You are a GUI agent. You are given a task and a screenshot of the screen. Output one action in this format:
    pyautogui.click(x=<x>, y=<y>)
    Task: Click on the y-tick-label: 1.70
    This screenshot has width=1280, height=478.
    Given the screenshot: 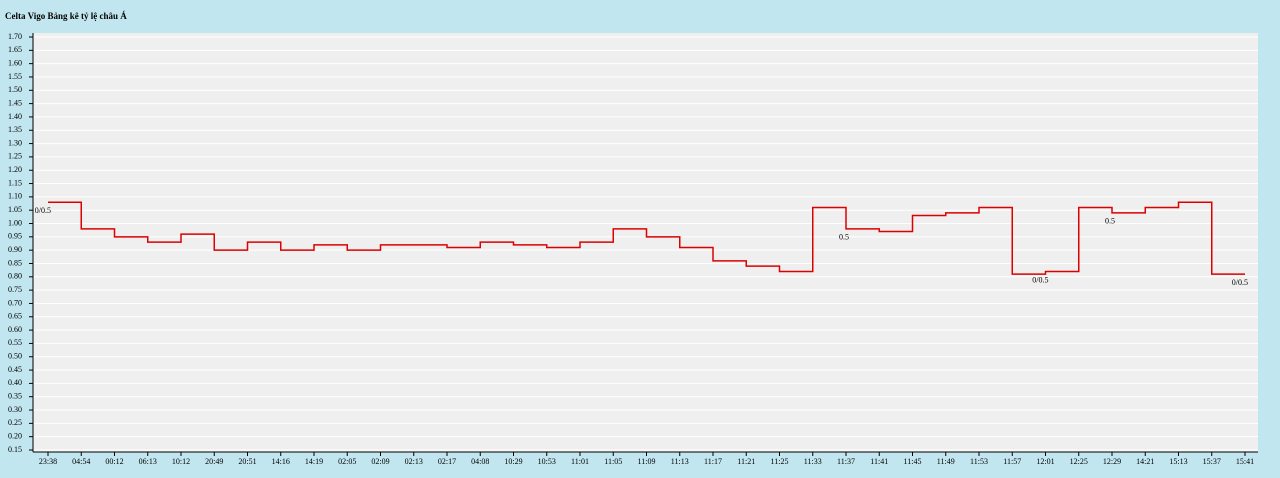 What is the action you would take?
    pyautogui.click(x=15, y=36)
    